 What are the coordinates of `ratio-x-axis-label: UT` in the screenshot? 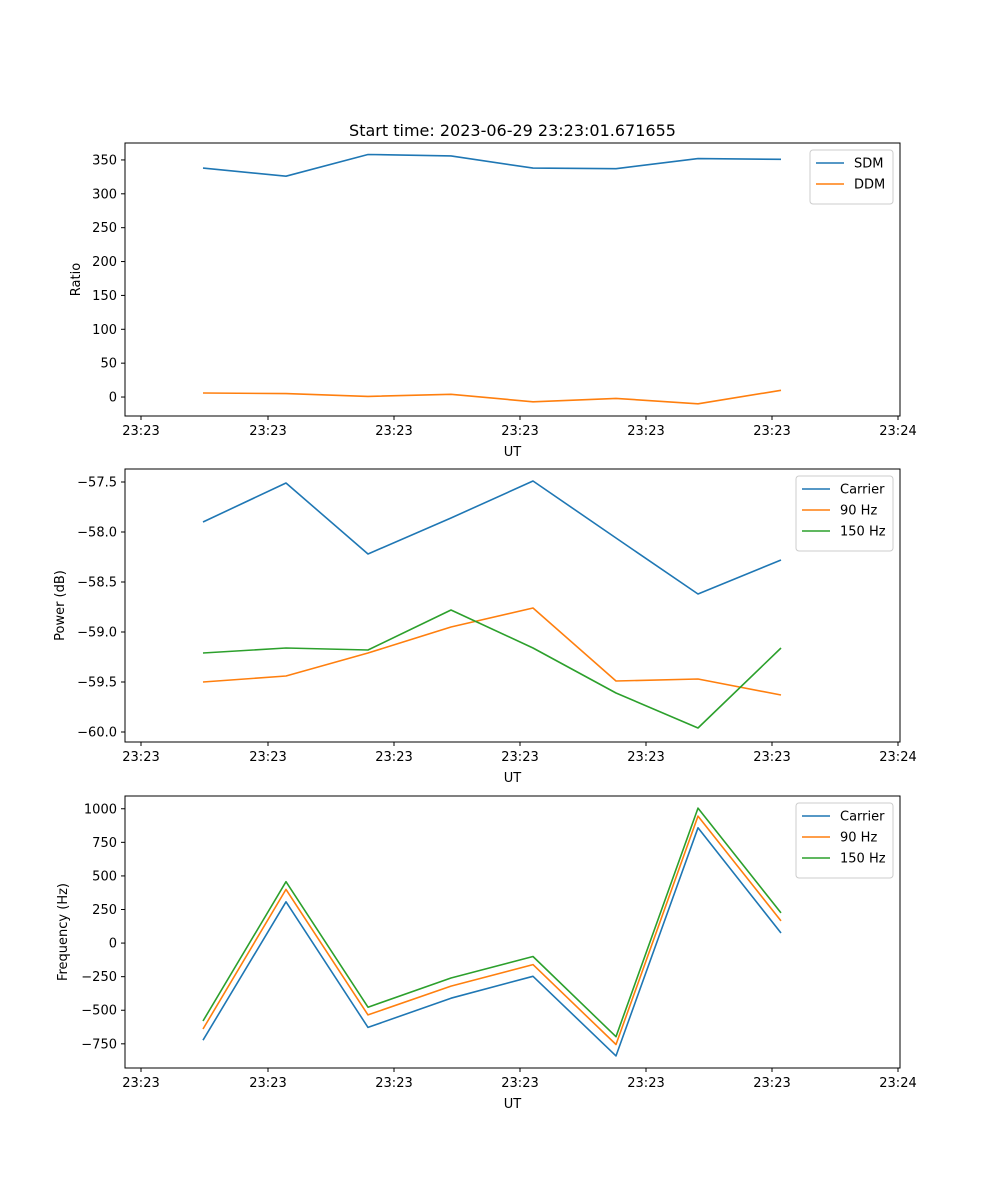 It's located at (513, 452).